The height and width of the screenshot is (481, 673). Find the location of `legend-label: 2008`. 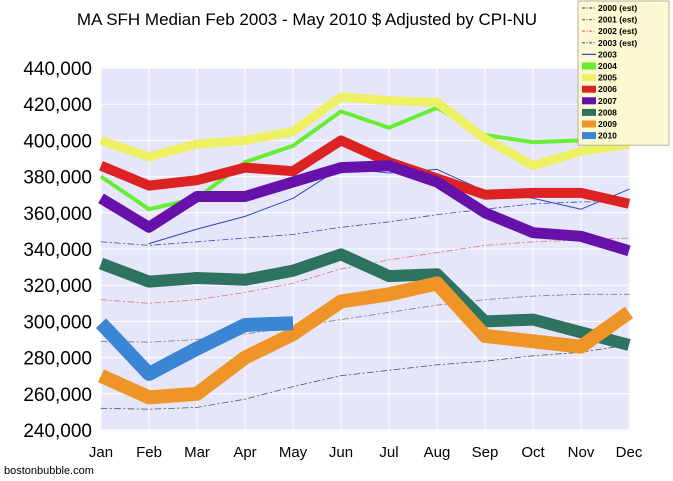

legend-label: 2008 is located at coordinates (607, 112).